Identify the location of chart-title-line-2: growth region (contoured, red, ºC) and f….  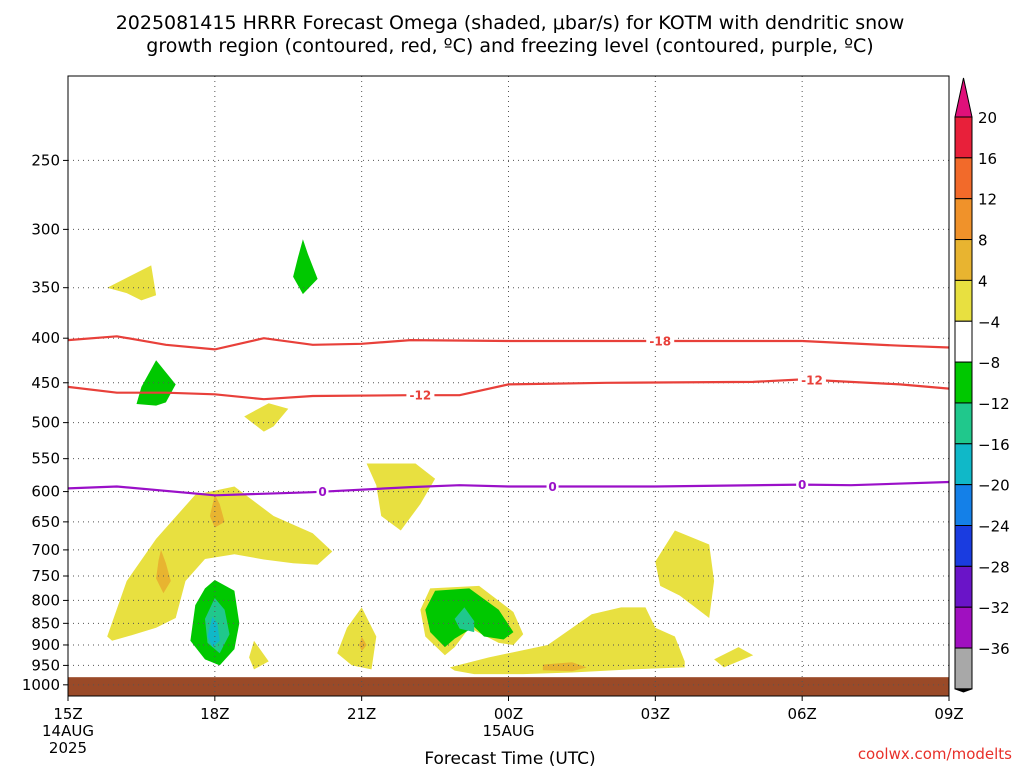
(509, 46).